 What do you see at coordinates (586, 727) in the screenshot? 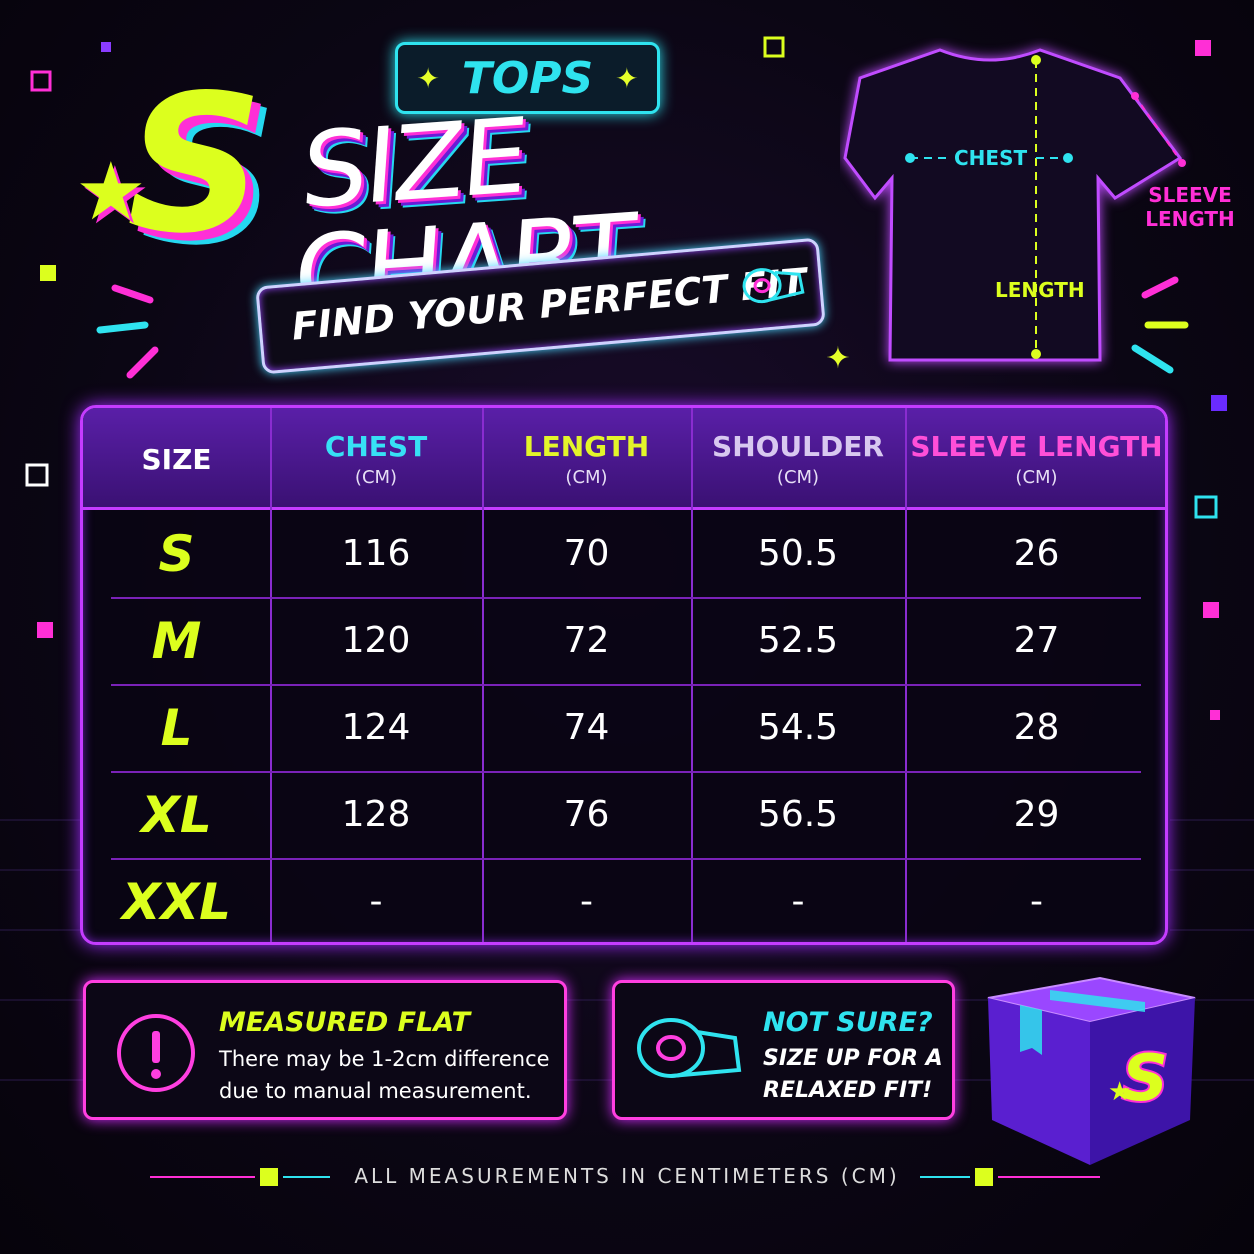
I see `table-cell: 74` at bounding box center [586, 727].